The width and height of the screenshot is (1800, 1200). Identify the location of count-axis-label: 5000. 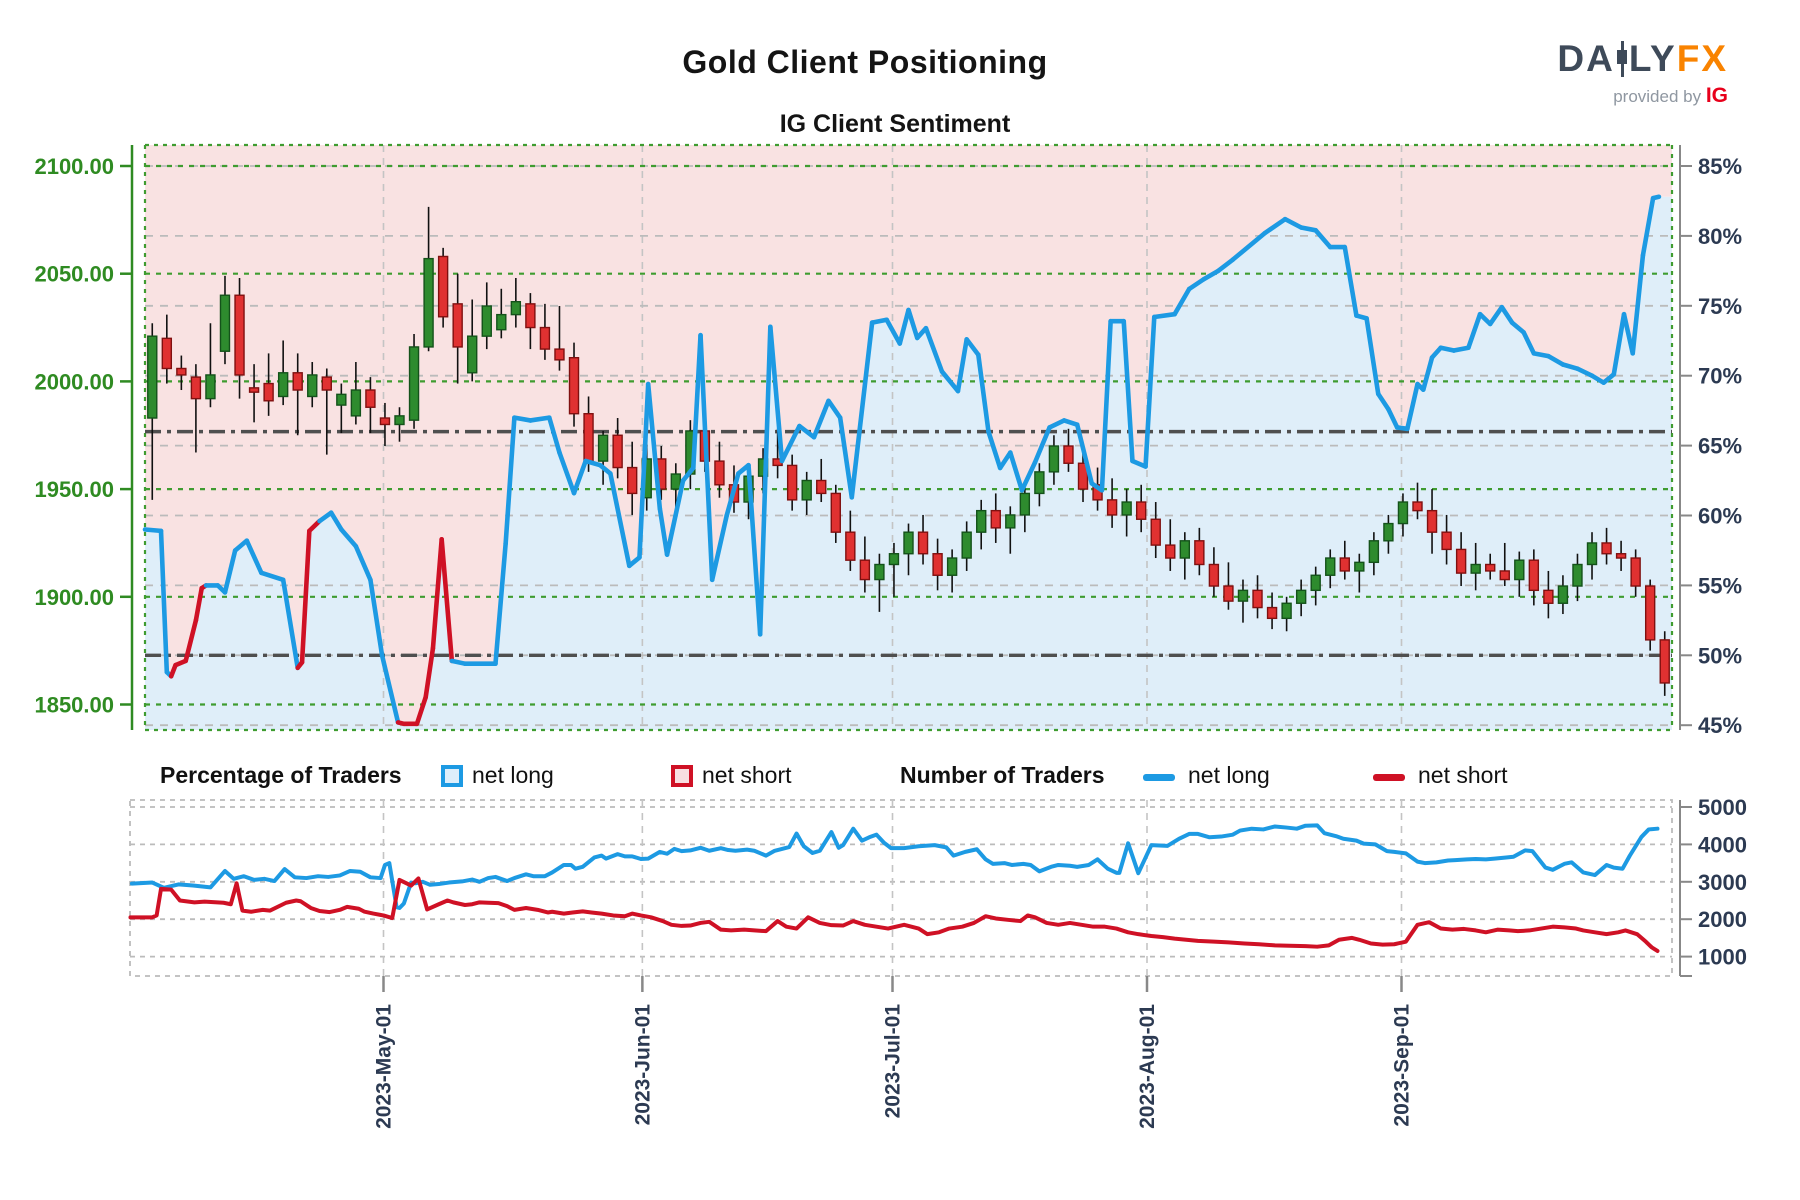
(1722, 807).